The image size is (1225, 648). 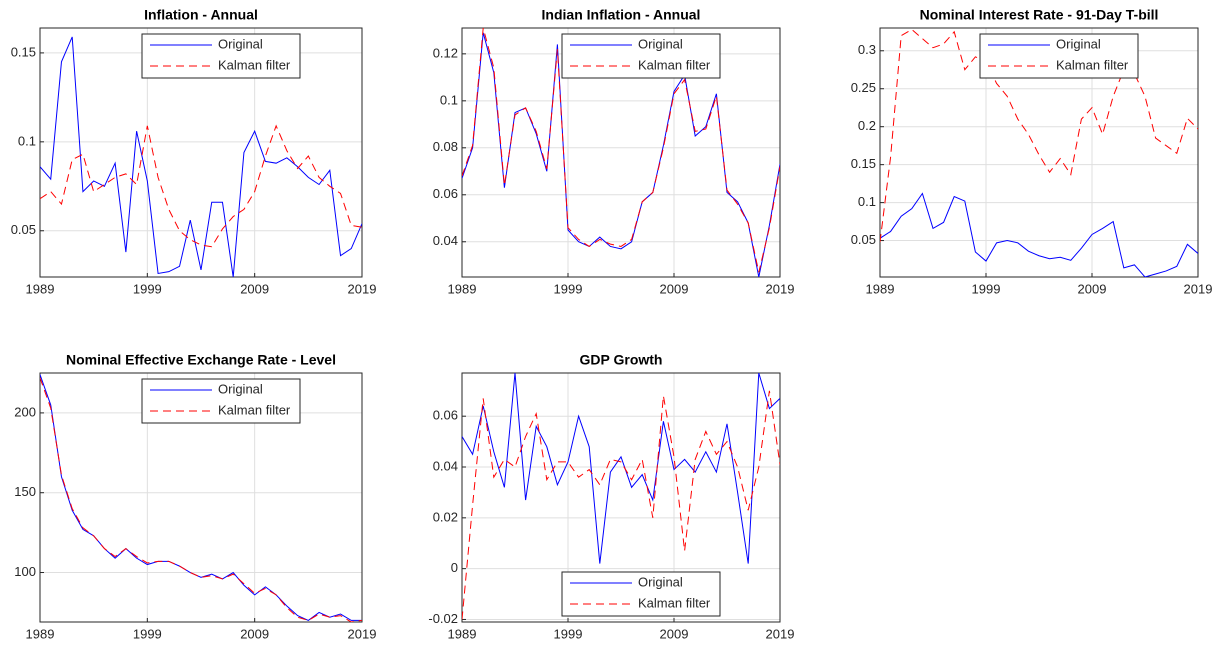 What do you see at coordinates (621, 15) in the screenshot?
I see `chart-title: Indian Inflation - Annual` at bounding box center [621, 15].